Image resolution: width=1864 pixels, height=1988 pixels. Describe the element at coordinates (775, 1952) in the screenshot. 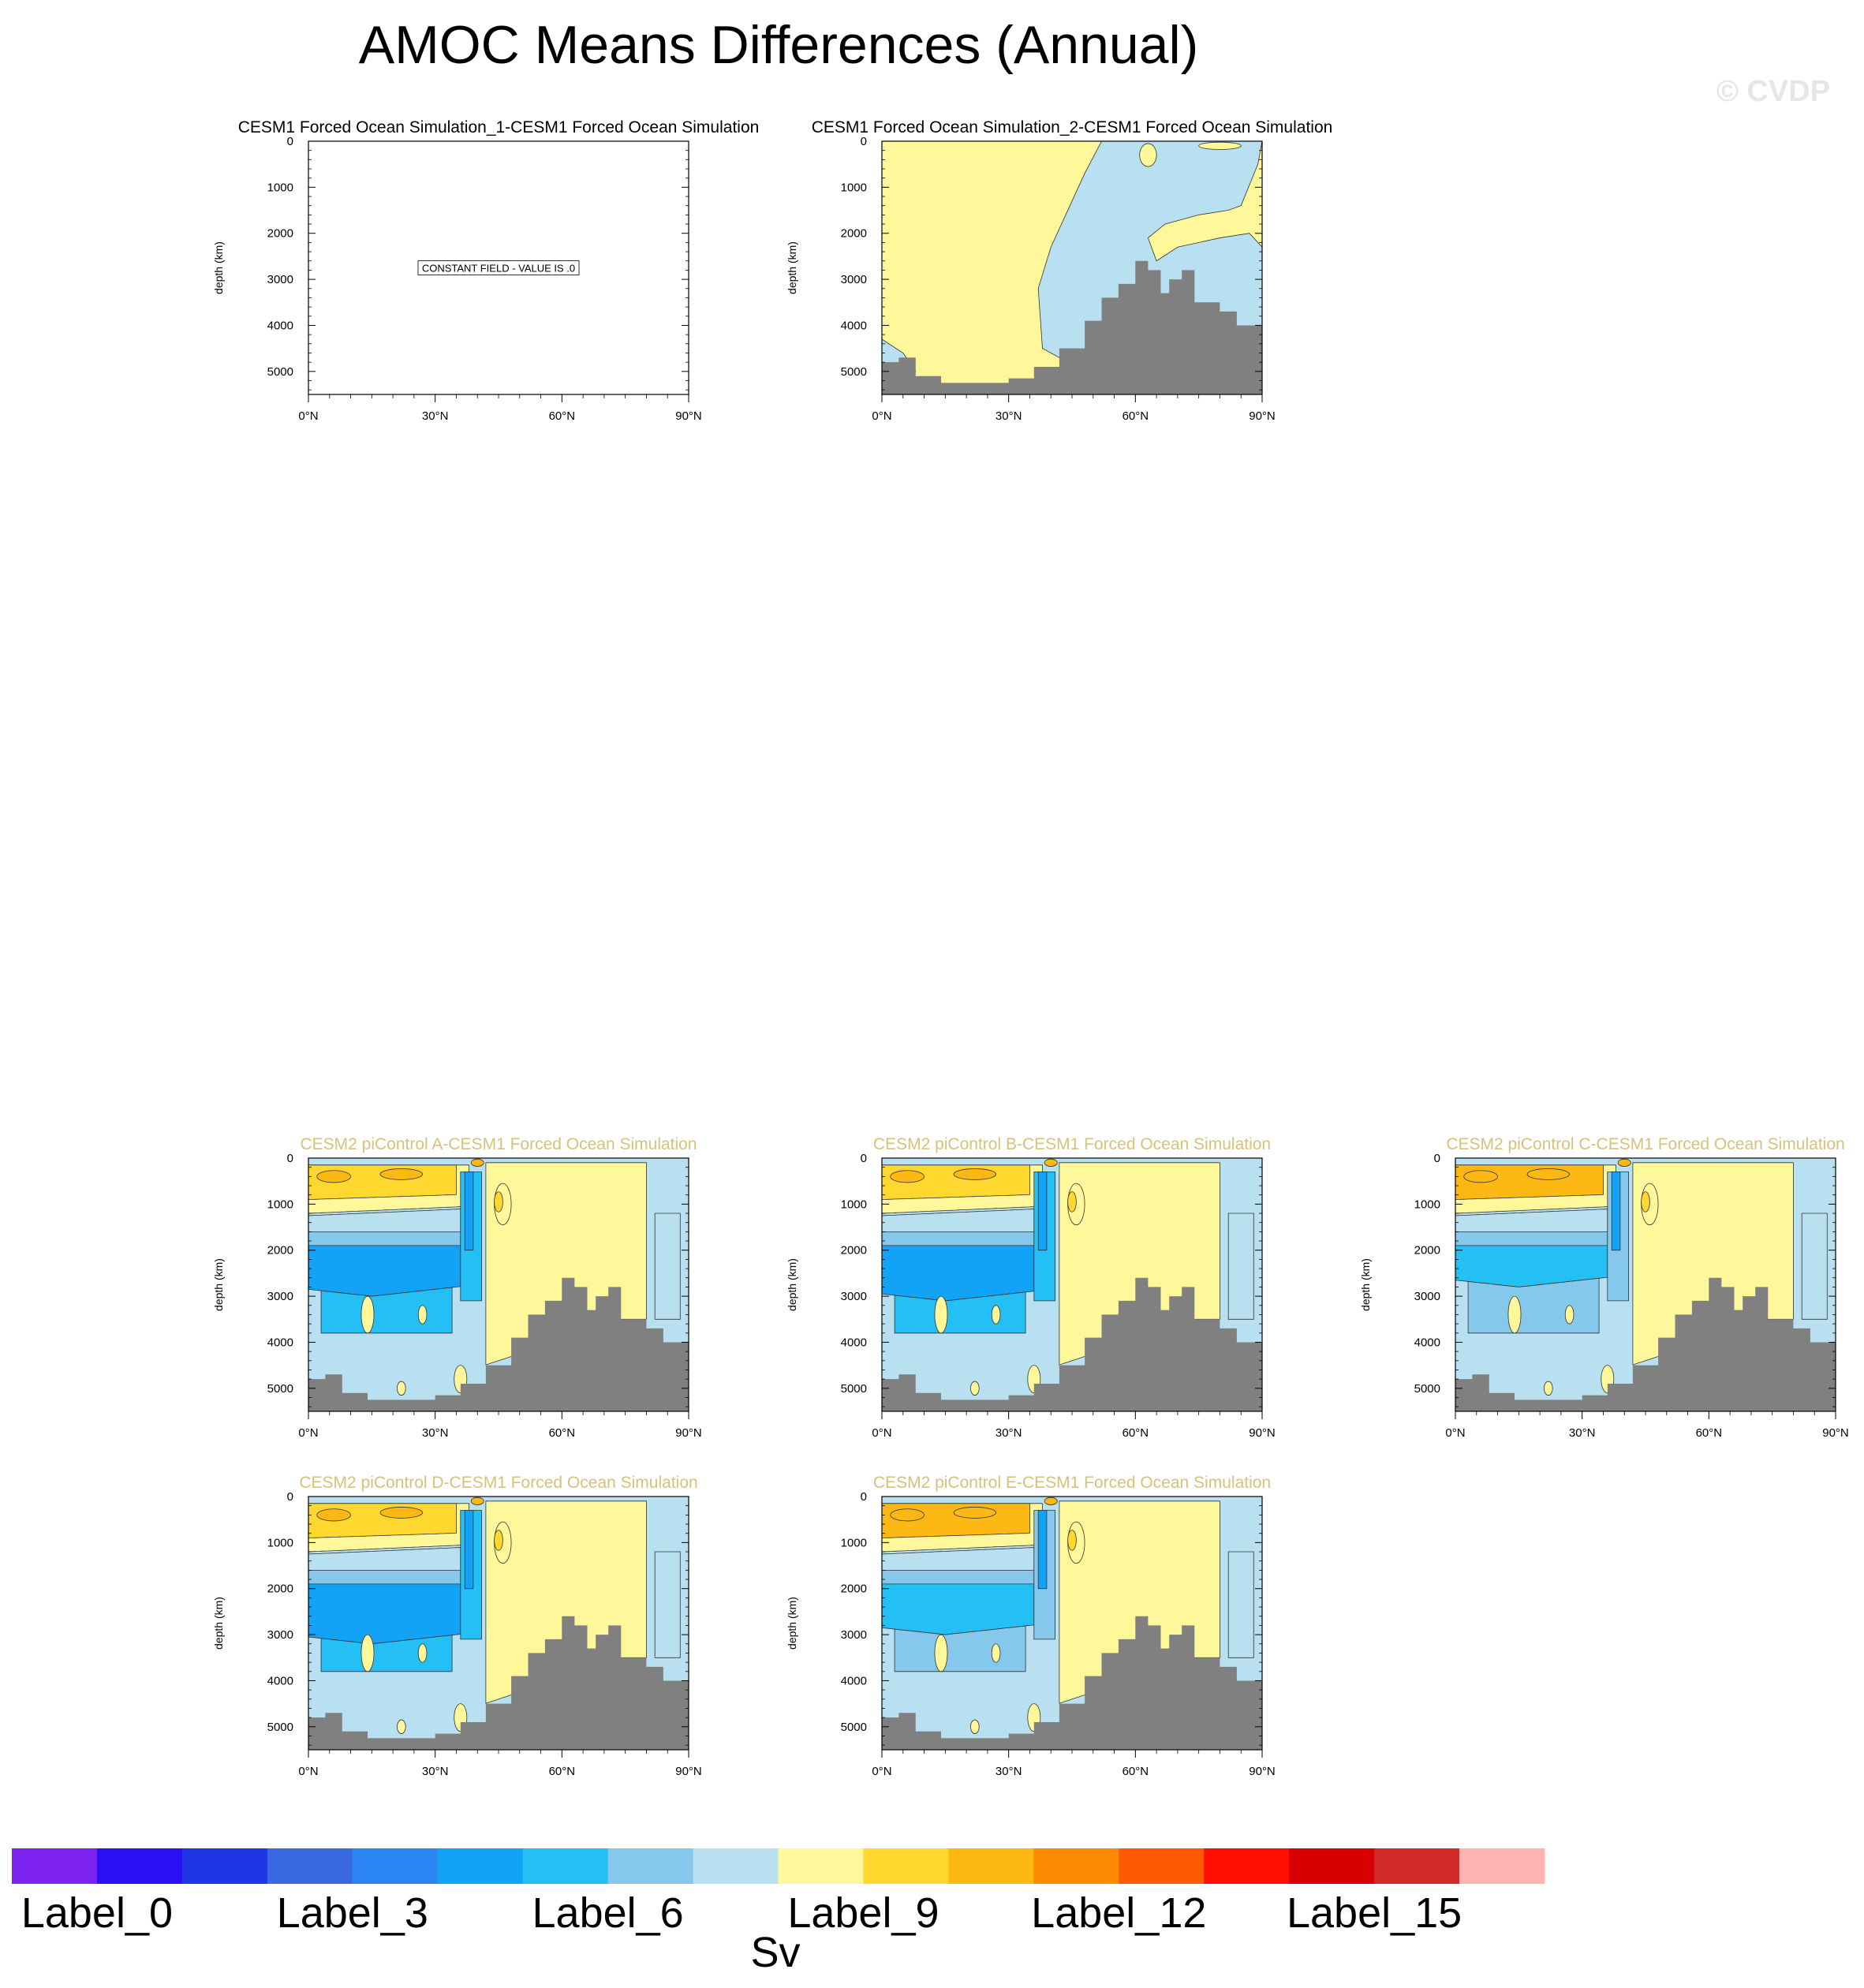

I see `colorbar-units: Sv` at that location.